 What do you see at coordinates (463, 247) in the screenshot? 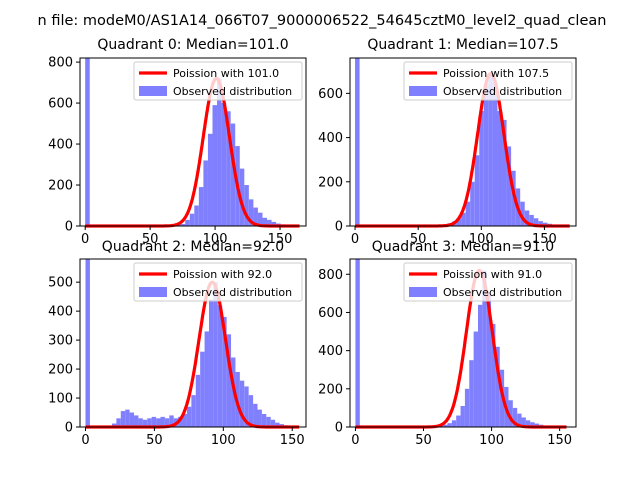
I see `subplot-title: Quadrant 3: Median=91.0` at bounding box center [463, 247].